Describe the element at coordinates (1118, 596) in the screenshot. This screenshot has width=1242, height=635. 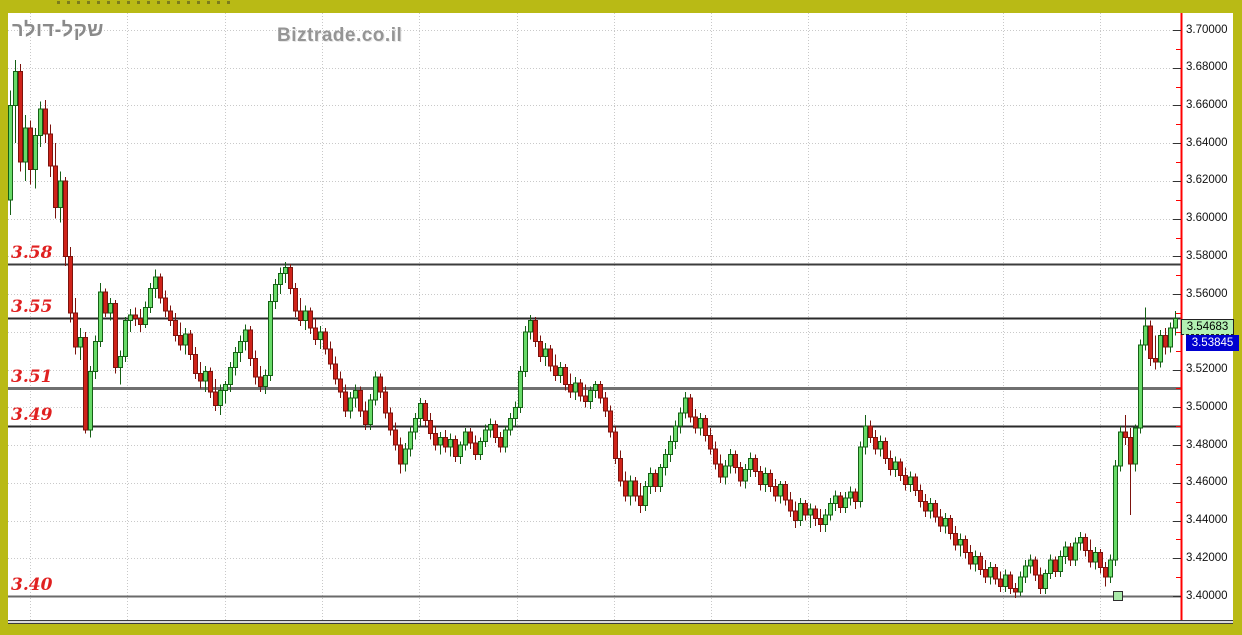
I see `line-drag-handle` at that location.